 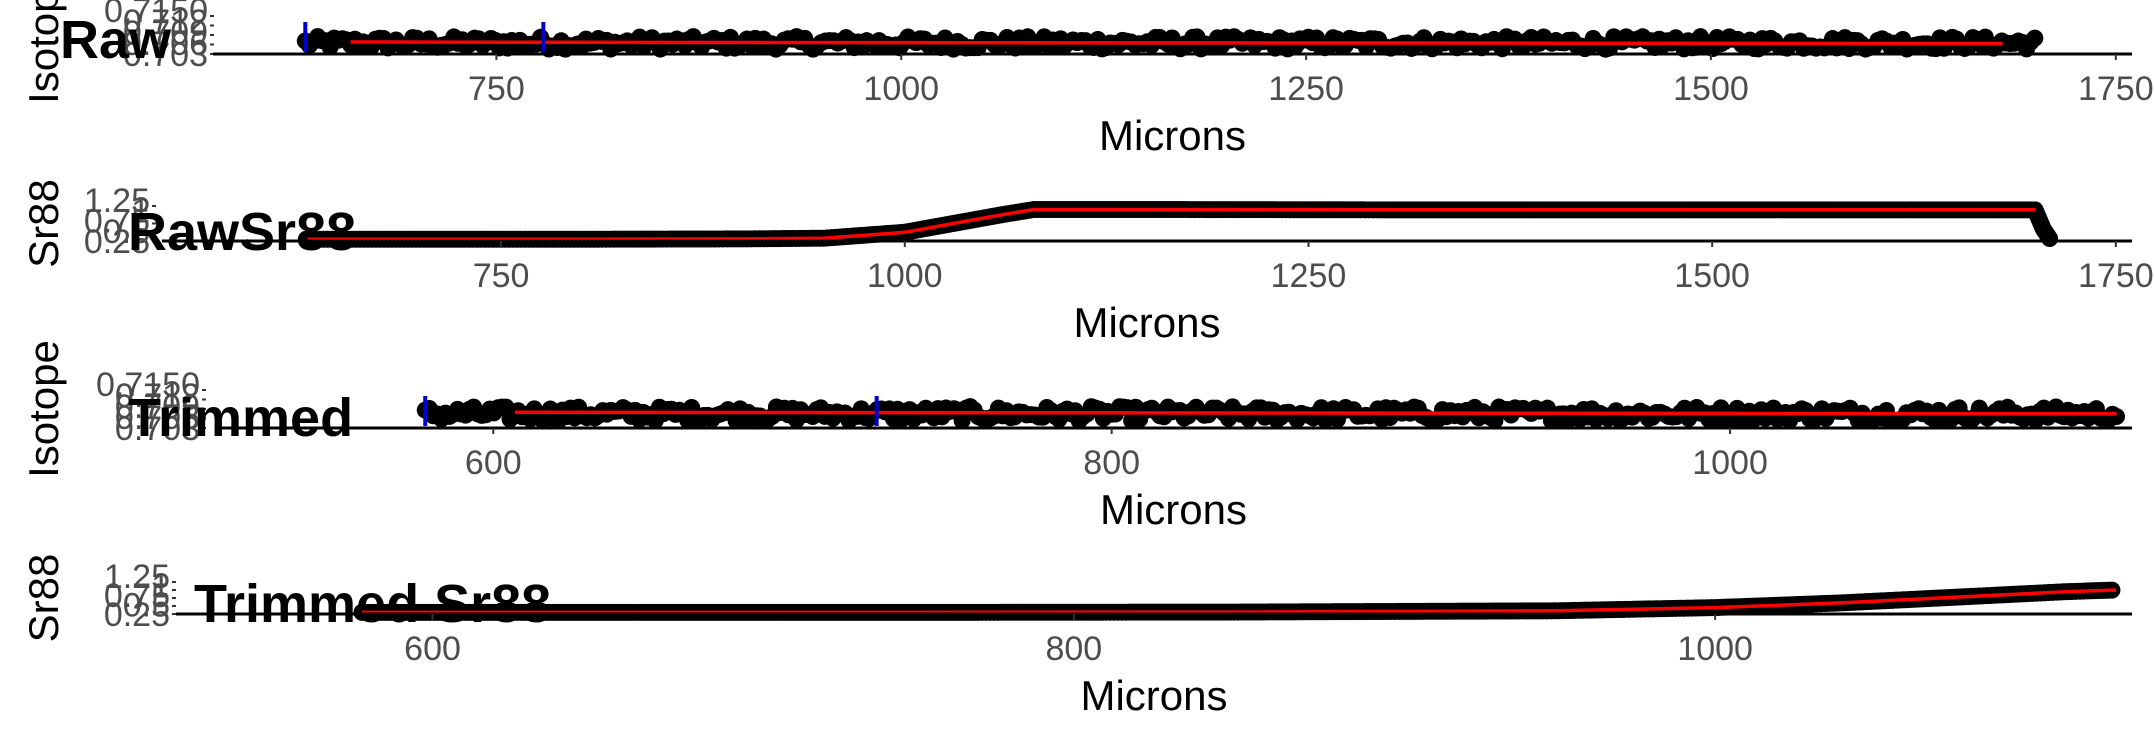 What do you see at coordinates (116, 40) in the screenshot?
I see `panel-title: Raw` at bounding box center [116, 40].